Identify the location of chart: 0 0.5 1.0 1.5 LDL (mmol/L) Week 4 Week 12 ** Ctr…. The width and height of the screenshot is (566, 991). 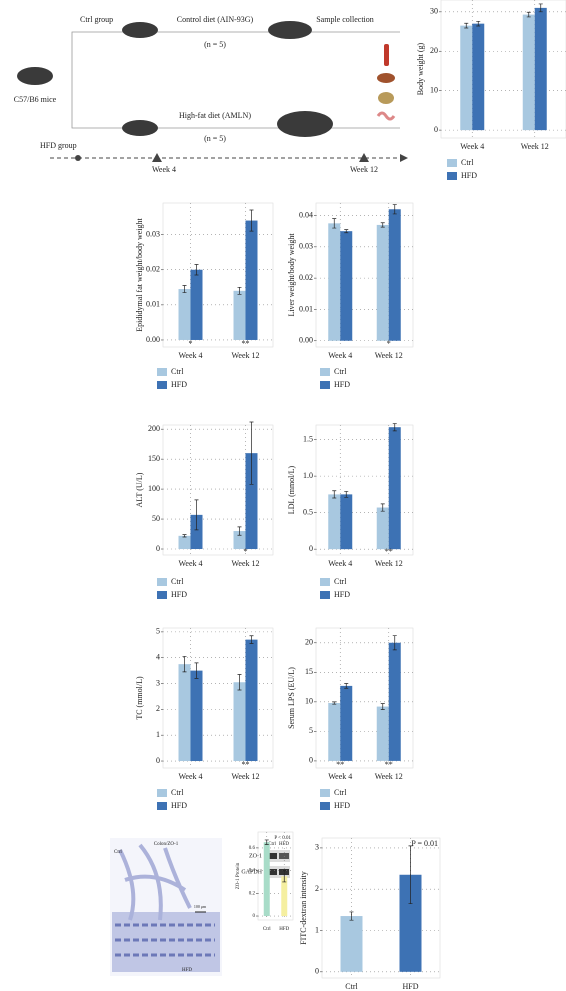
(350, 511).